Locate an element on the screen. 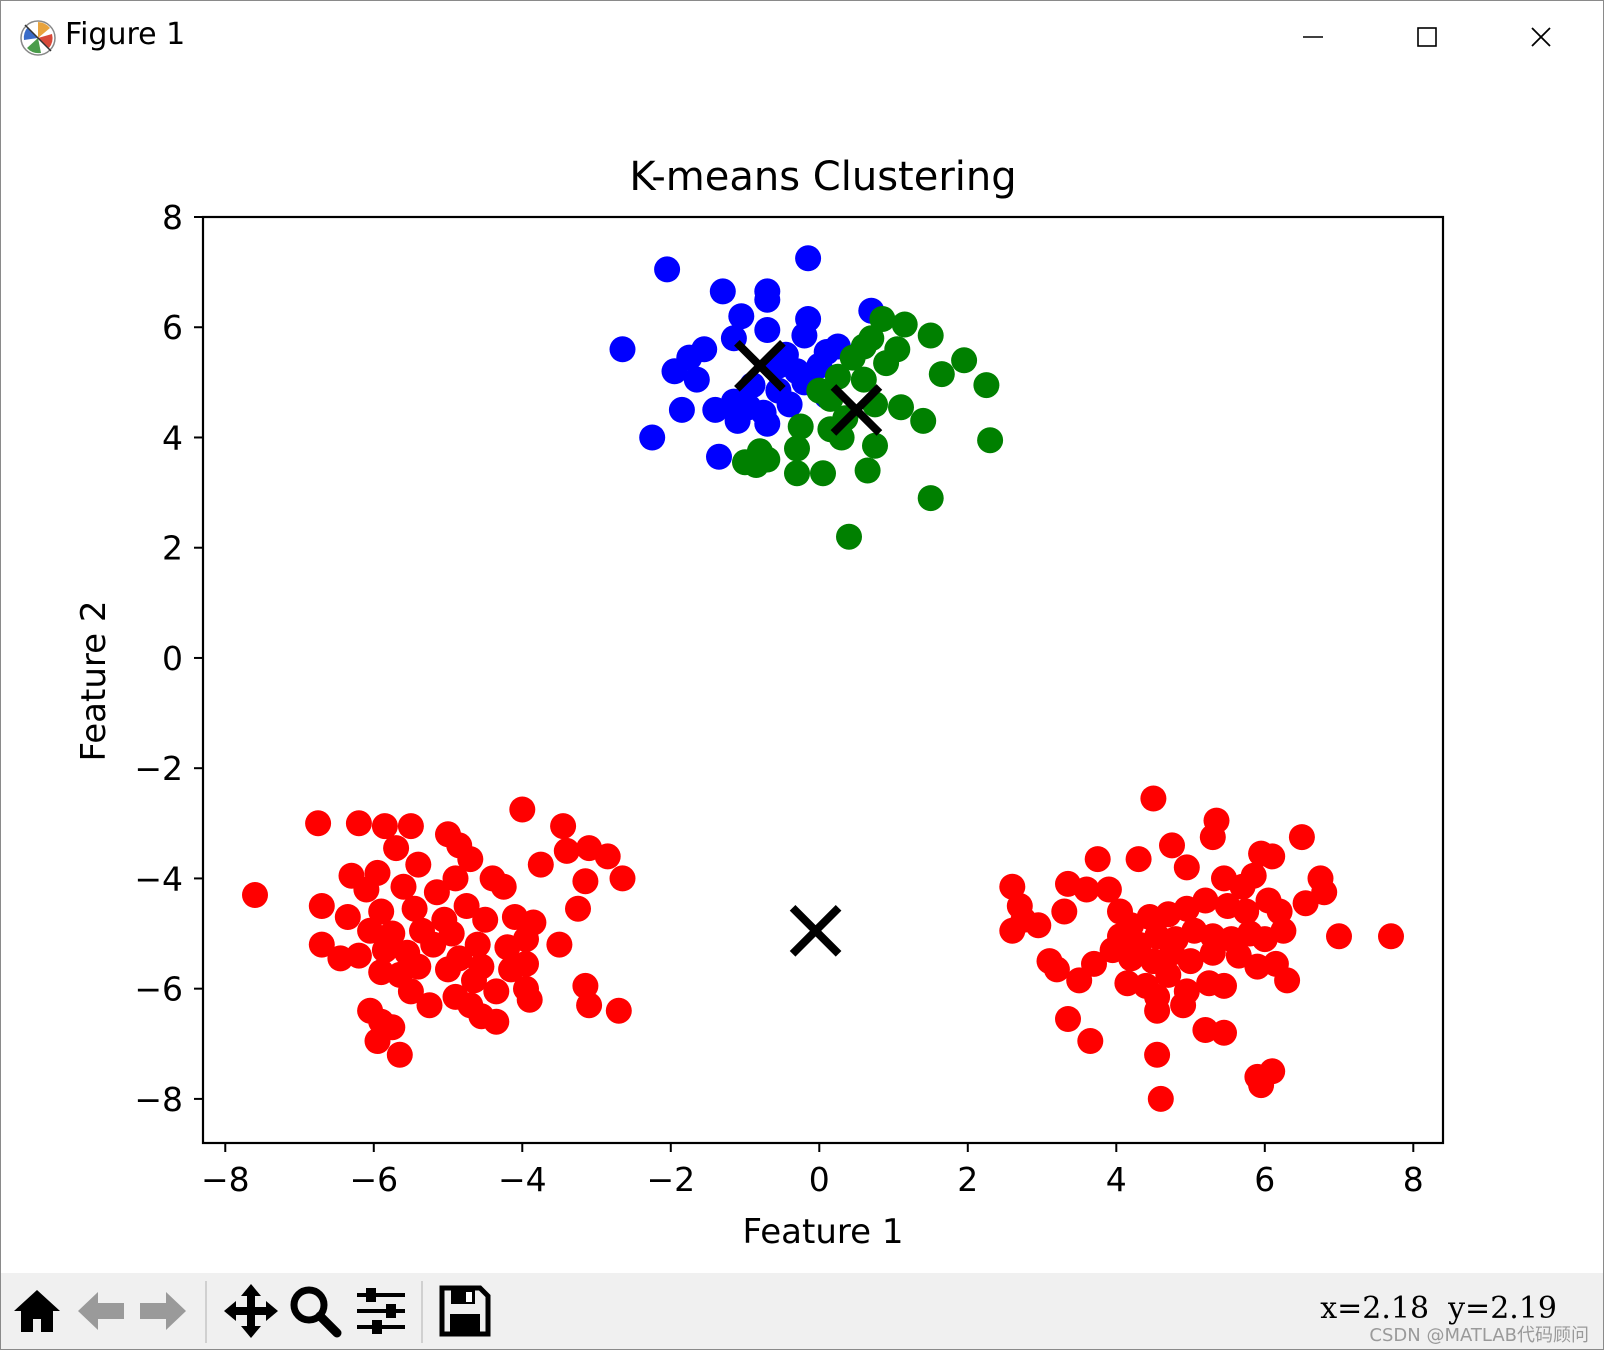  toolbar-separator is located at coordinates (206, 1312).